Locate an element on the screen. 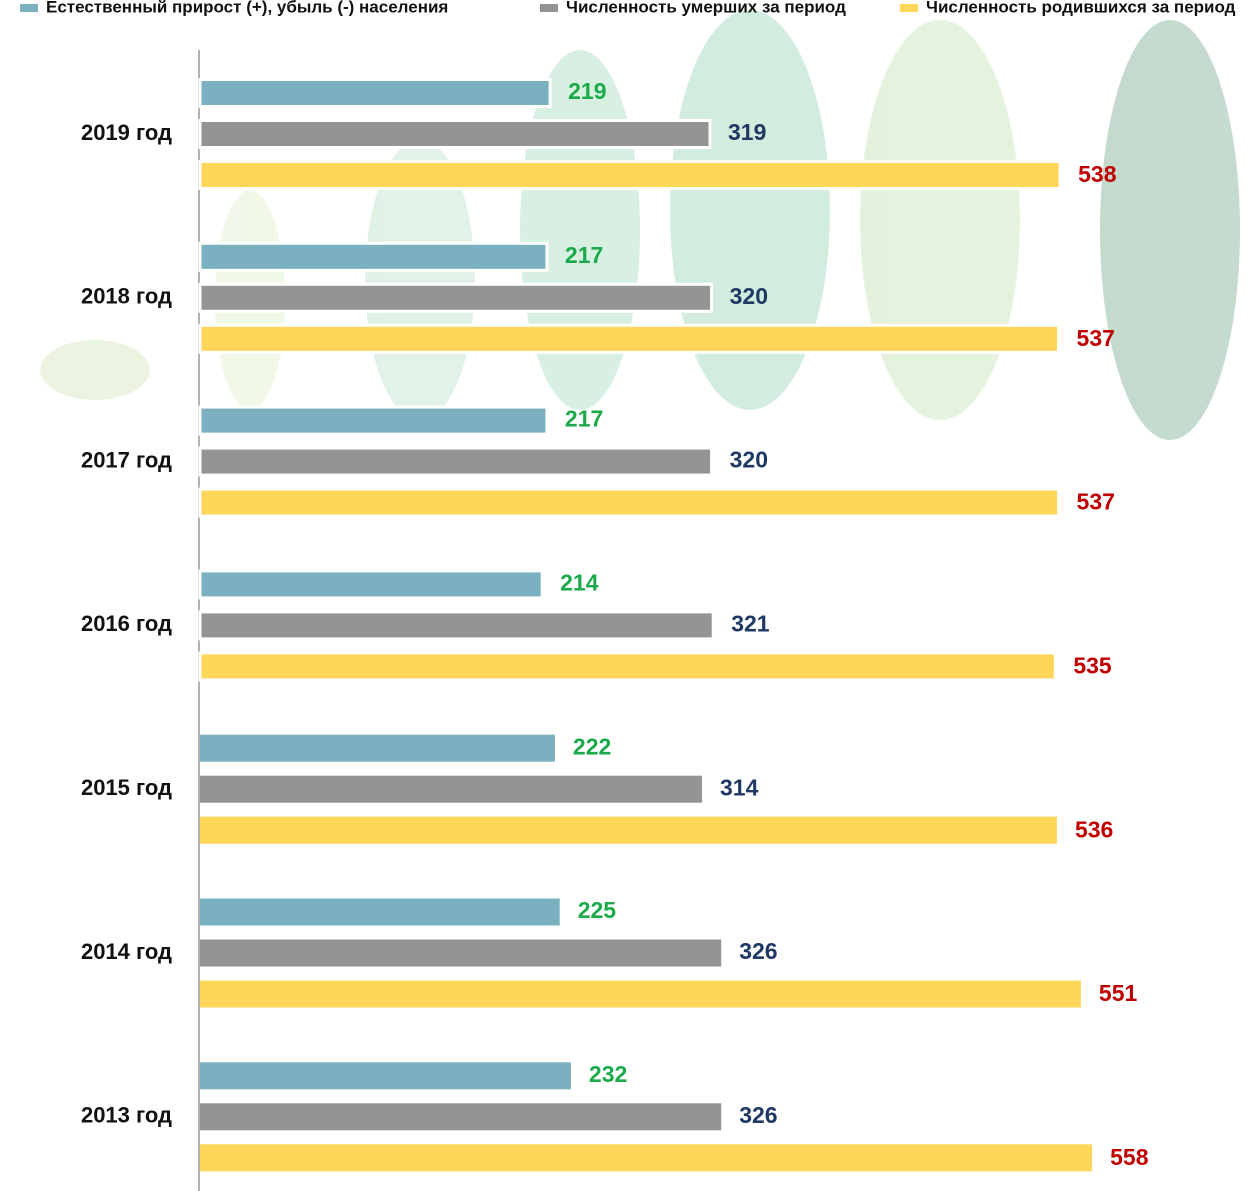 This screenshot has height=1191, width=1252. value-label: 225 is located at coordinates (597, 910).